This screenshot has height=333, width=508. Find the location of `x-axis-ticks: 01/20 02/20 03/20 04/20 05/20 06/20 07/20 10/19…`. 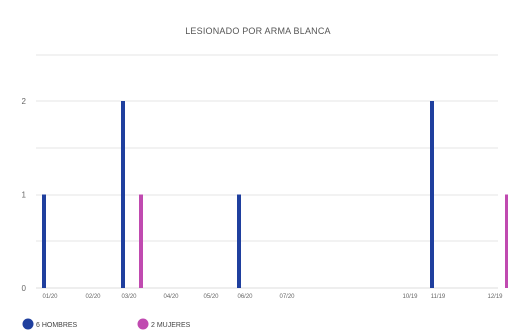

x-axis-ticks: 01/20 02/20 03/20 04/20 05/20 06/20 07/20 10/19… is located at coordinates (272, 297).